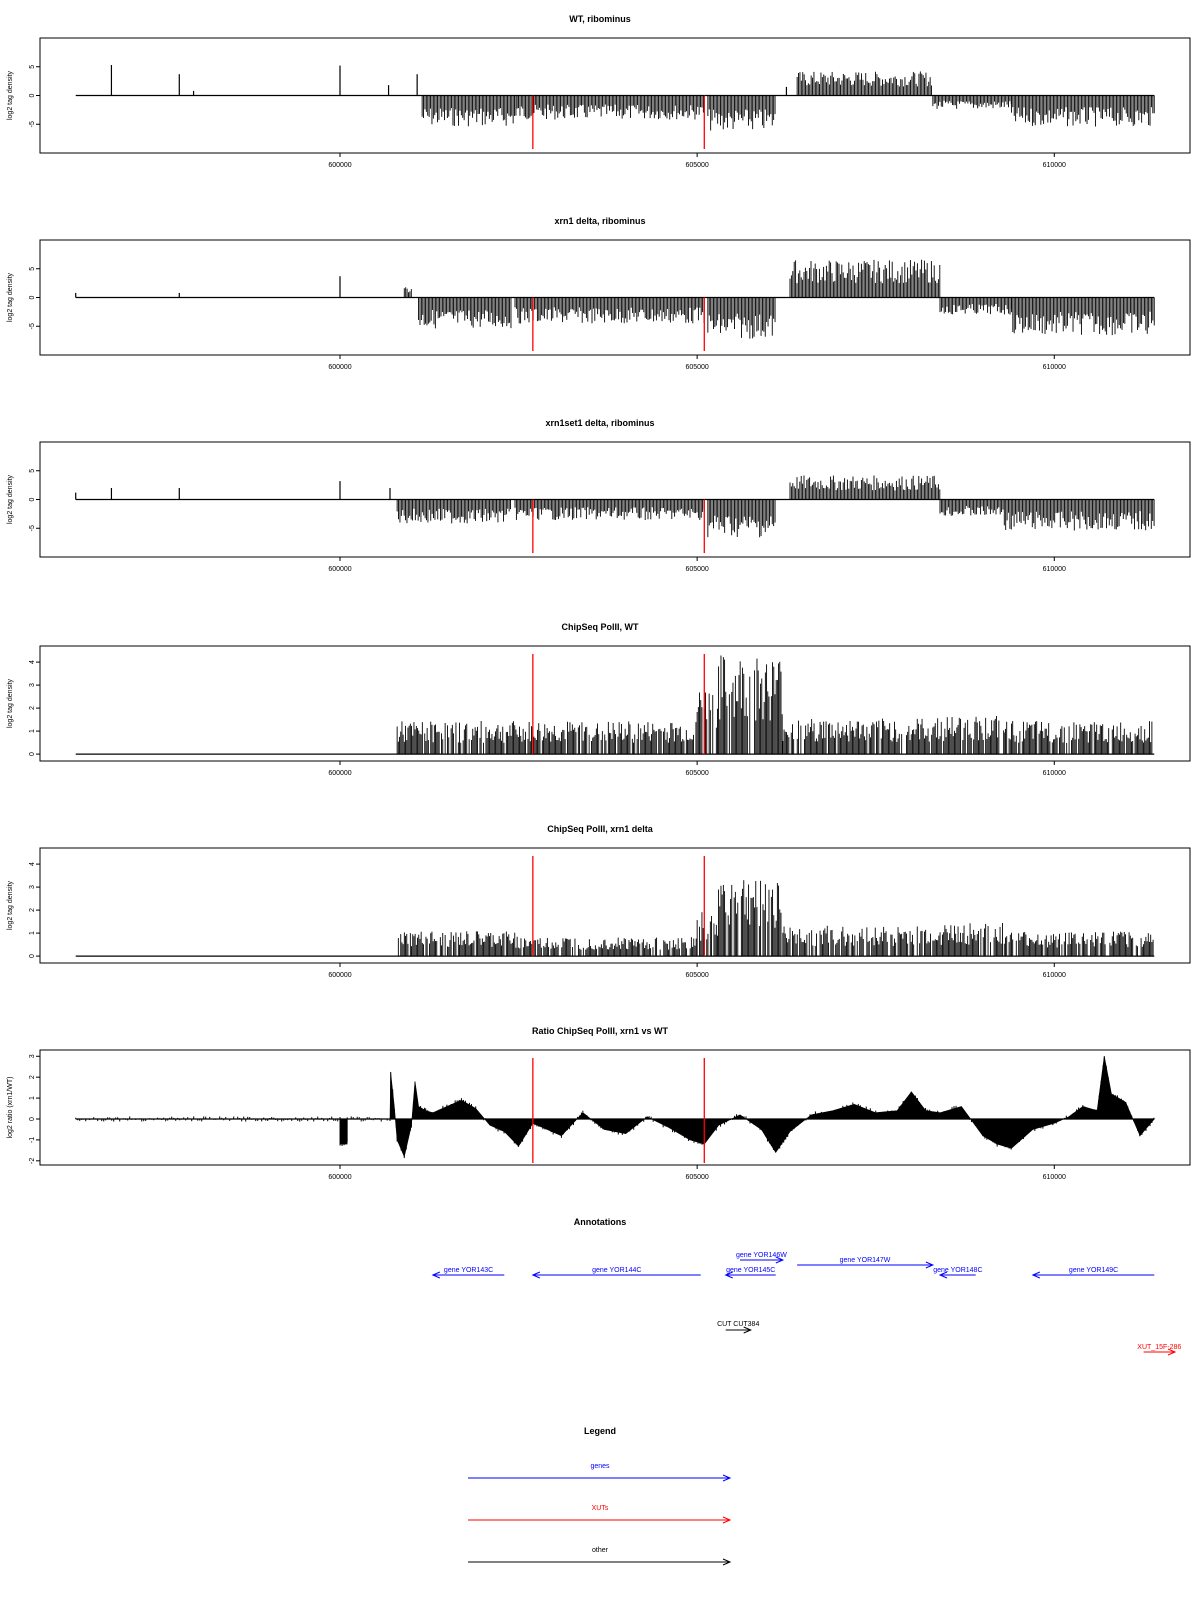 The height and width of the screenshot is (1600, 1200). What do you see at coordinates (599, 423) in the screenshot?
I see `panel-title: xrn1set1 delta, ribominus` at bounding box center [599, 423].